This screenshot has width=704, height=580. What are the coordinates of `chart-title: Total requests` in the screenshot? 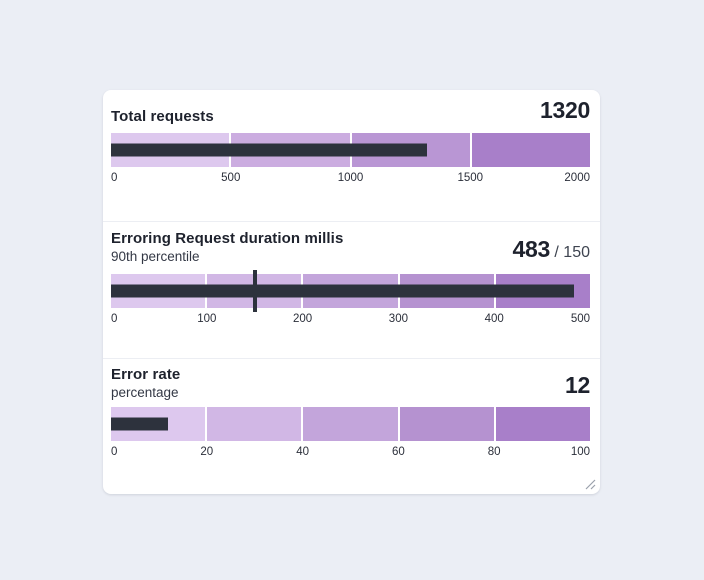 It's located at (162, 116).